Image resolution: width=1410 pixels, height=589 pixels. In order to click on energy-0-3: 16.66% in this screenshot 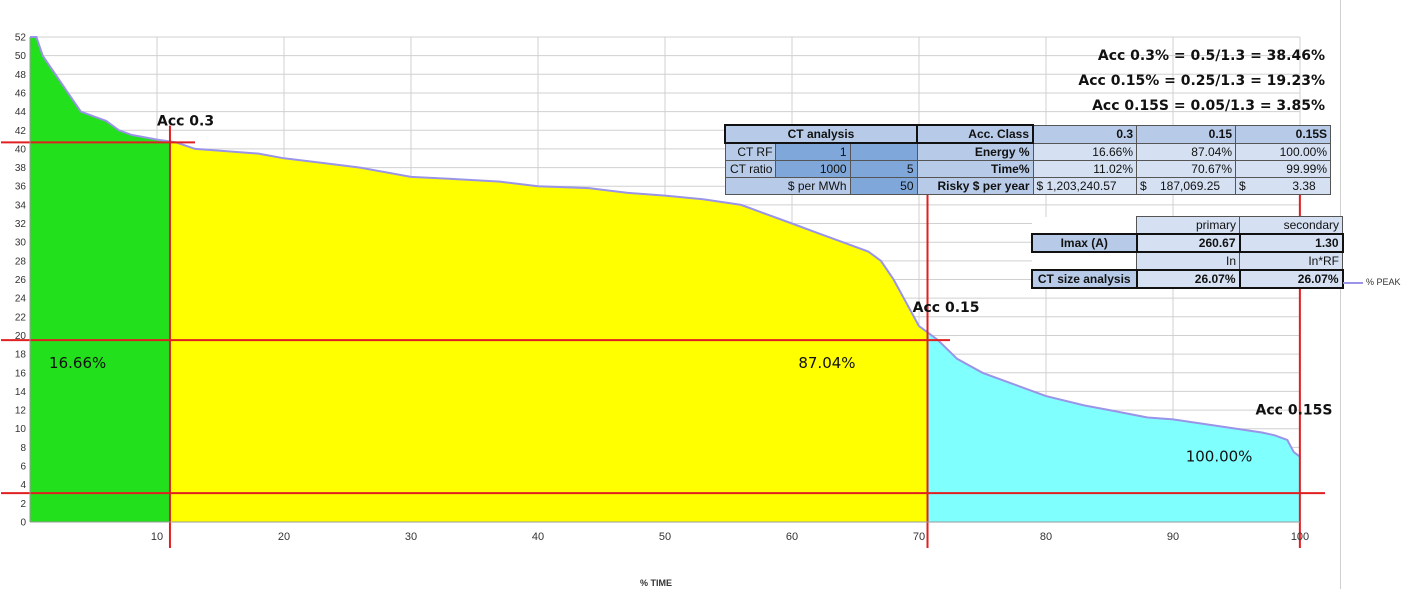, I will do `click(1084, 151)`.